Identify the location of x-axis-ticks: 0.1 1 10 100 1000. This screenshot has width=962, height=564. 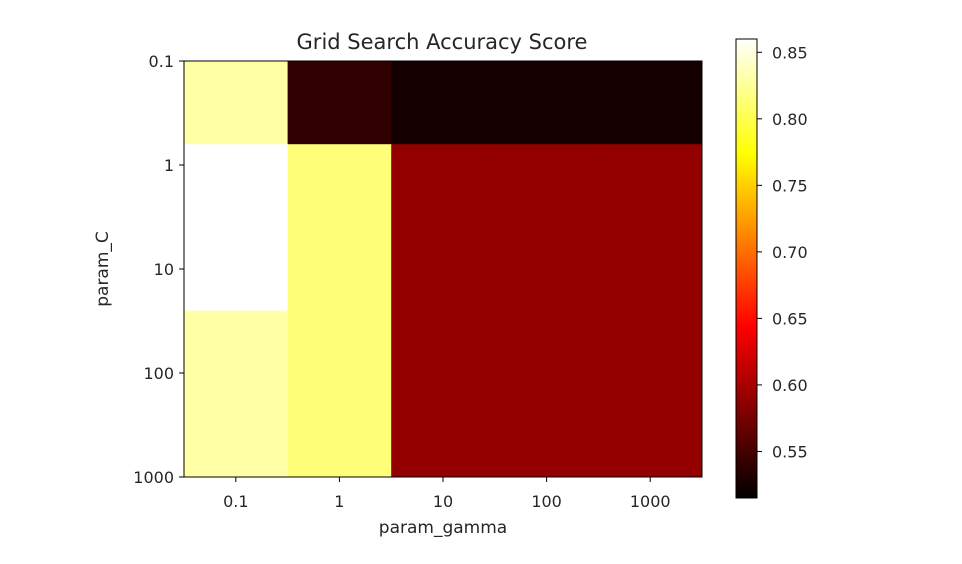
(447, 494).